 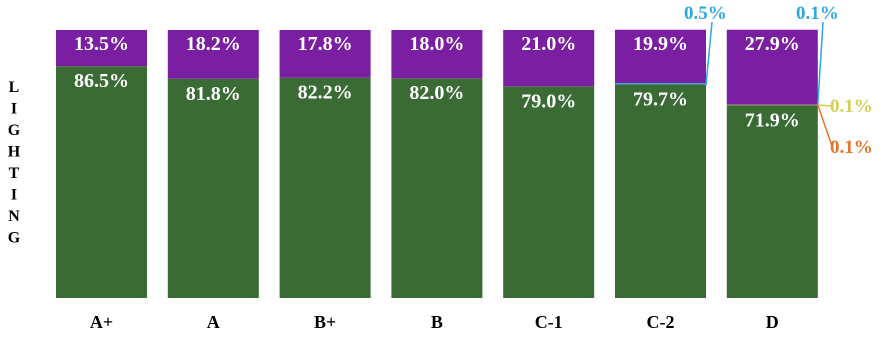 What do you see at coordinates (101, 322) in the screenshot?
I see `x-tick-label: A+` at bounding box center [101, 322].